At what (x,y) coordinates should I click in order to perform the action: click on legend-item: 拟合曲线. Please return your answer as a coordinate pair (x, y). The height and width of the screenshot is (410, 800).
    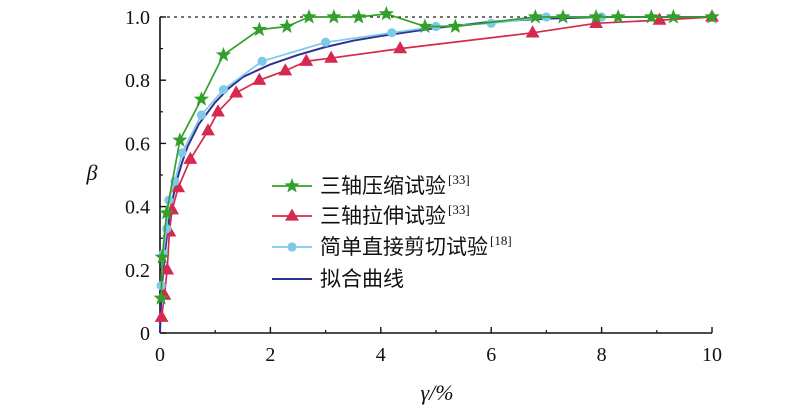
    Looking at the image, I should click on (338, 279).